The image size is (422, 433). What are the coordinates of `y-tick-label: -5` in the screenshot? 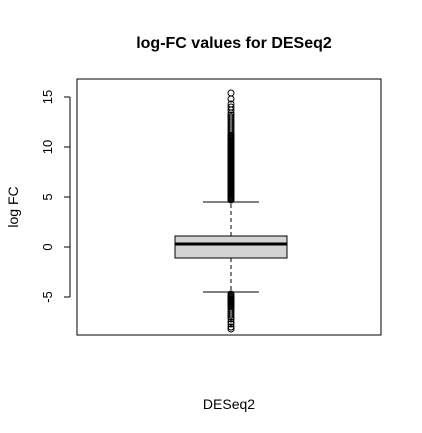 It's located at (47, 297).